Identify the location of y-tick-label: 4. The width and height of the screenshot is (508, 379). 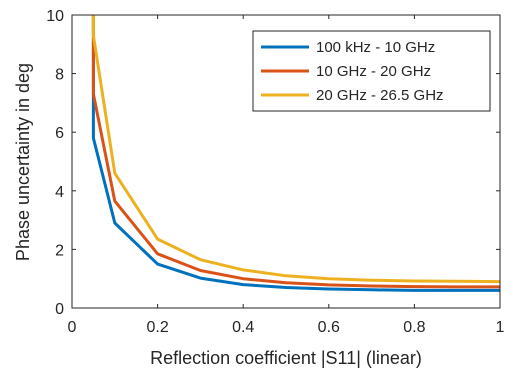
(59, 192).